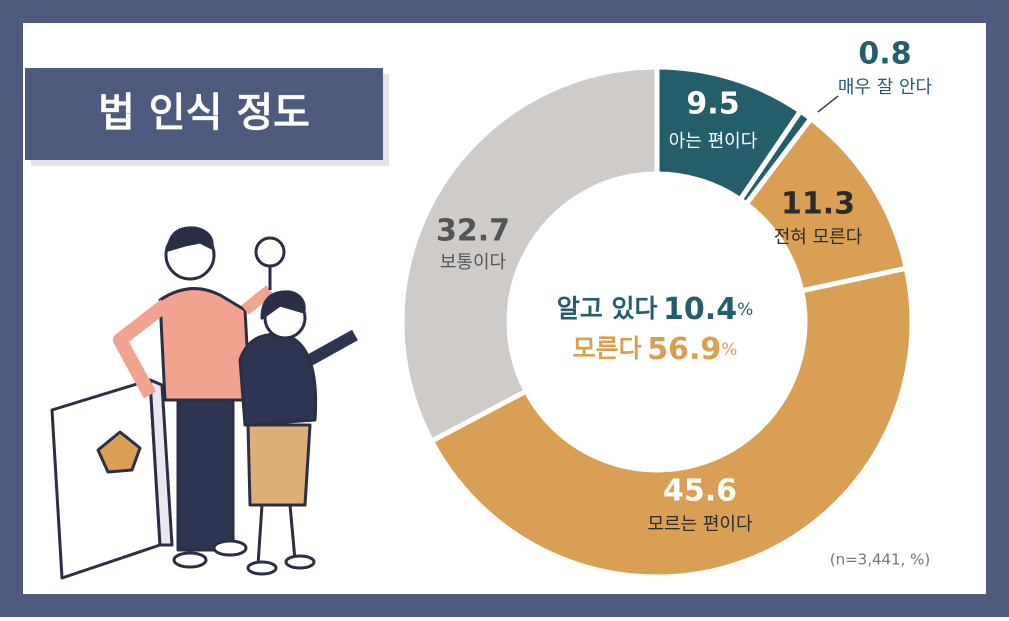 This screenshot has height=621, width=1009. I want to click on category-label: 전혀 모른다, so click(818, 237).